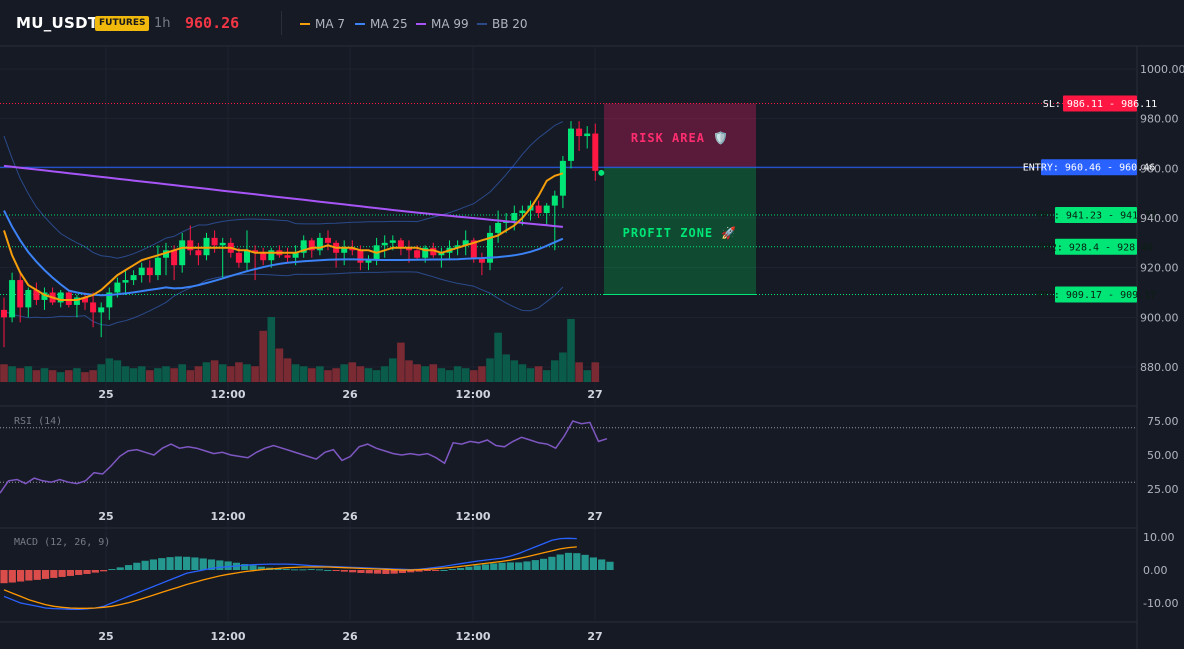 This screenshot has width=1184, height=649. What do you see at coordinates (601, 172) in the screenshot?
I see `last-price-marker` at bounding box center [601, 172].